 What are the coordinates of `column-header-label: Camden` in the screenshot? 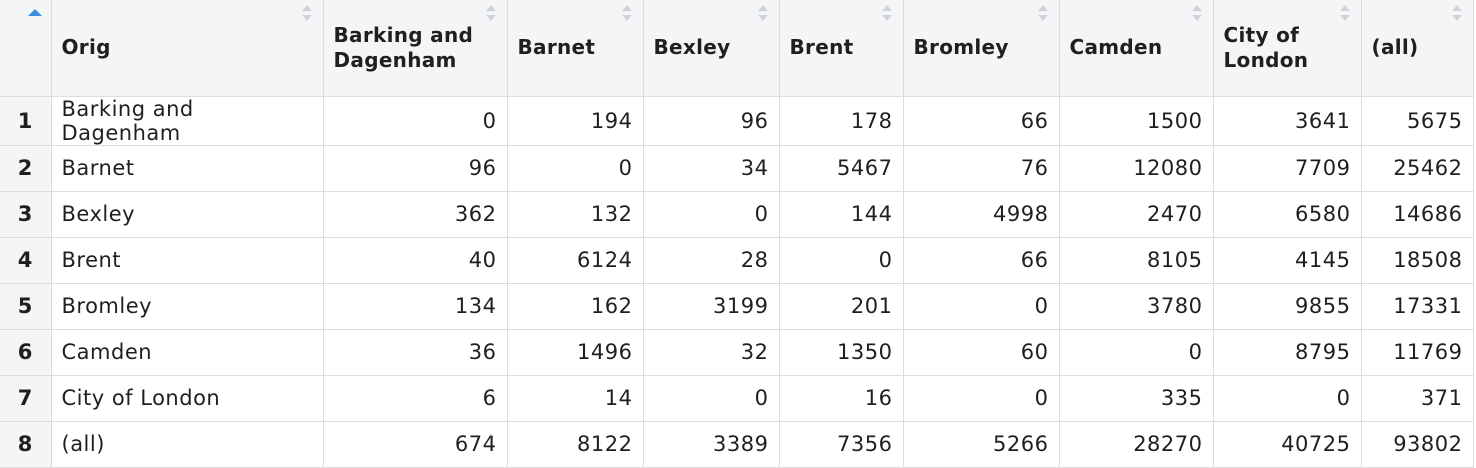 It's located at (1116, 47).